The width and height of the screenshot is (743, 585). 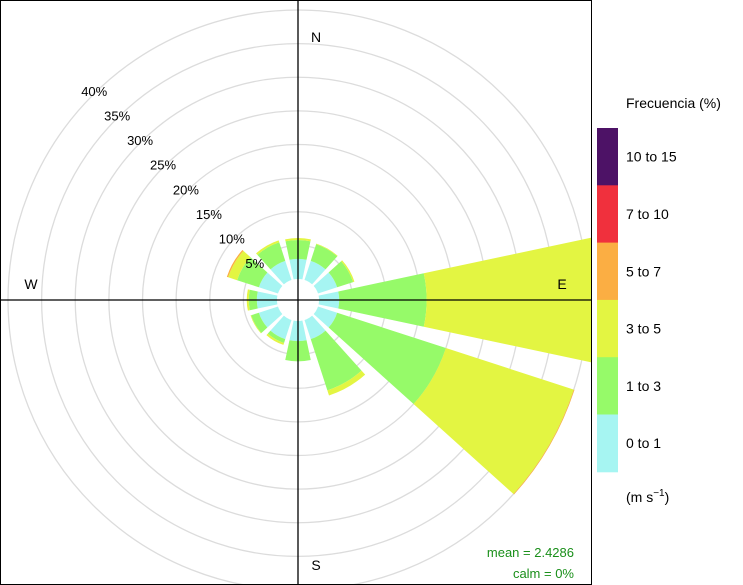 I want to click on ring-label-40: 40%, so click(x=94, y=91).